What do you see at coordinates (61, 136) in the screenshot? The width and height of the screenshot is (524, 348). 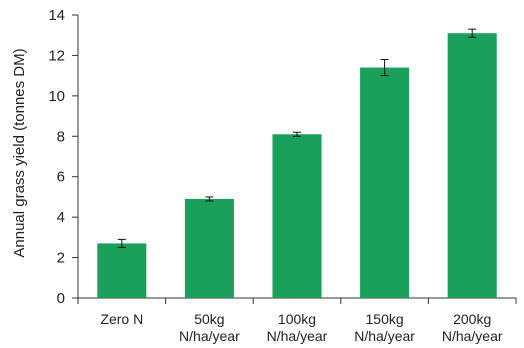 I see `y-tick-label: 8` at bounding box center [61, 136].